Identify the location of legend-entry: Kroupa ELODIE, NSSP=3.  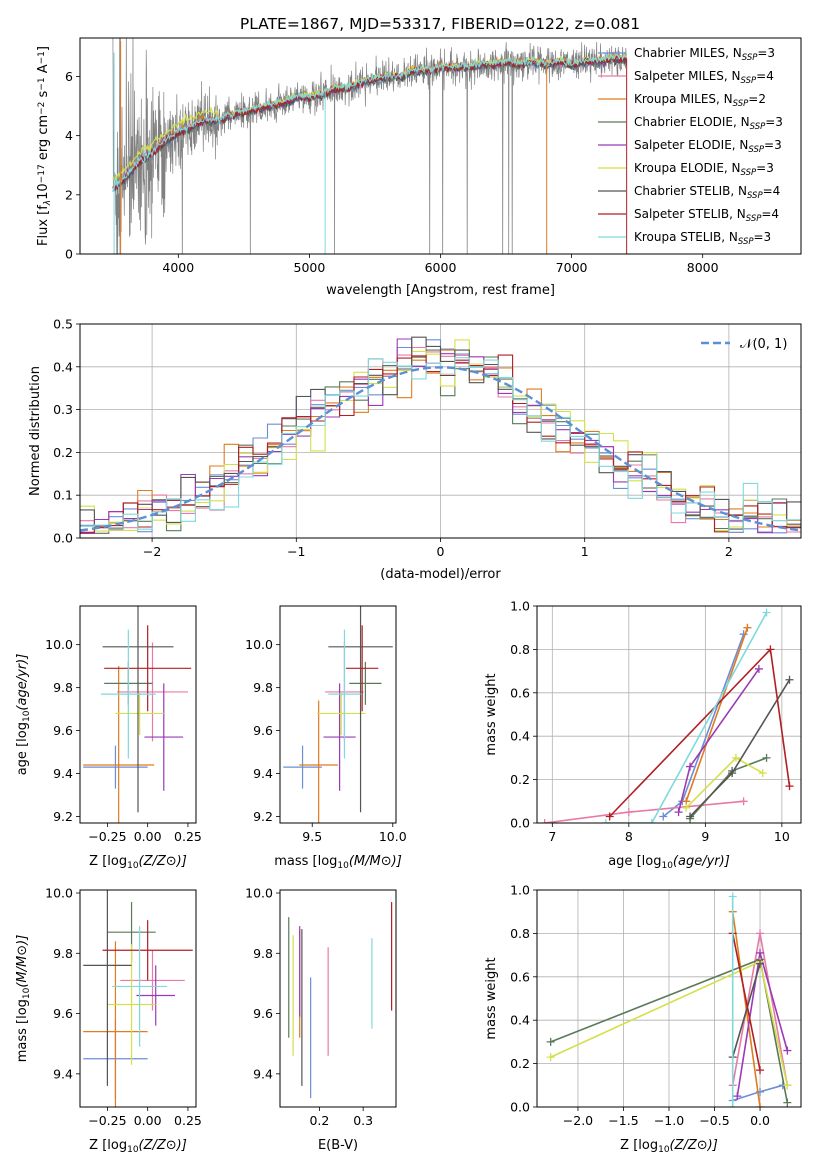
(704, 169).